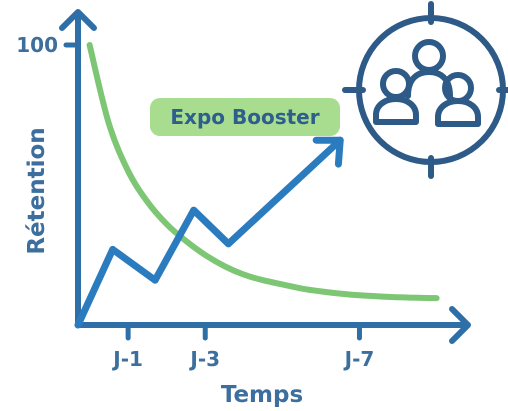  Describe the element at coordinates (37, 190) in the screenshot. I see `y-axis-title: Rétention` at that location.